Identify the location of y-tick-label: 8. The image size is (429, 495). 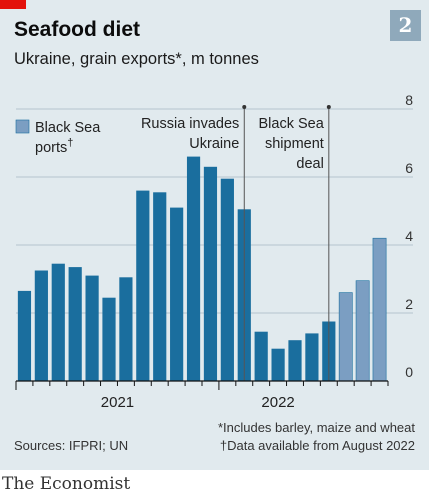
(409, 100).